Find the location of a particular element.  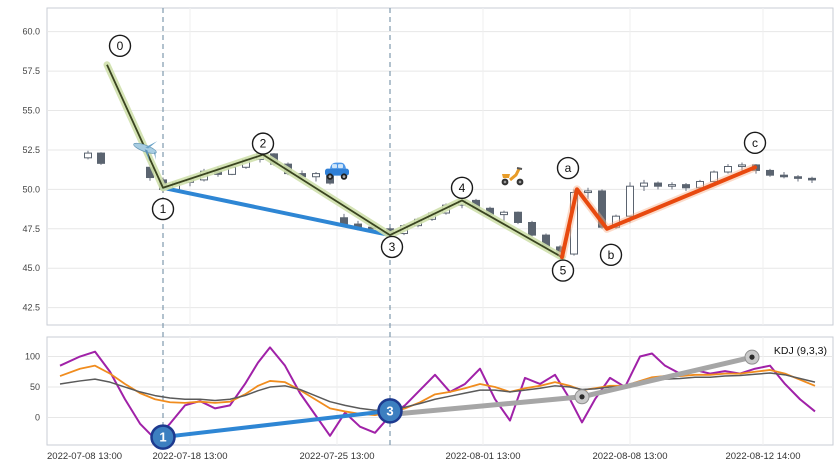

wave-label-text: 1 is located at coordinates (163, 209).